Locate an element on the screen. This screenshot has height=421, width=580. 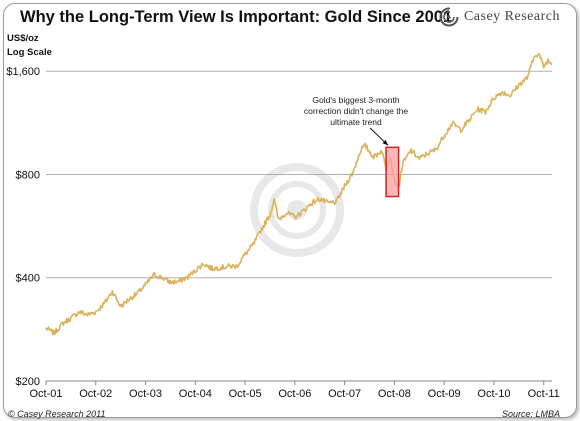
x-tick-label: Oct-04 is located at coordinates (195, 394).